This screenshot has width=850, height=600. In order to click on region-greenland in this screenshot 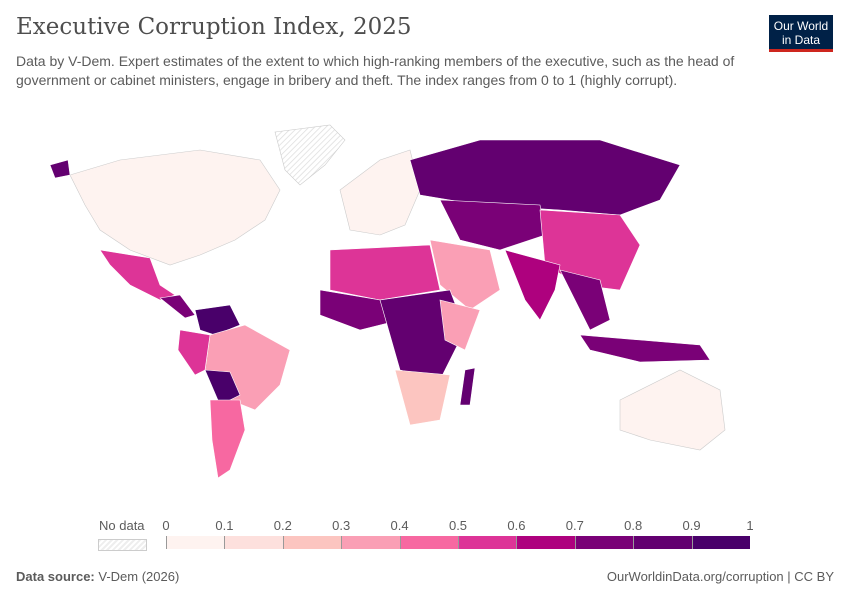, I will do `click(310, 155)`.